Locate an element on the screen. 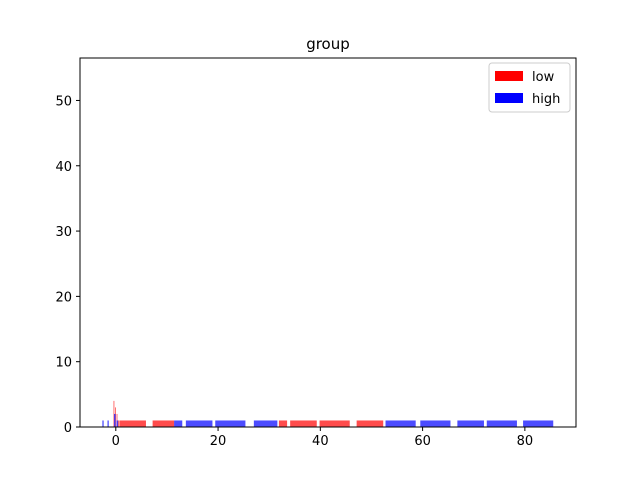 The width and height of the screenshot is (640, 480). y-tick-label: 40 is located at coordinates (63, 167).